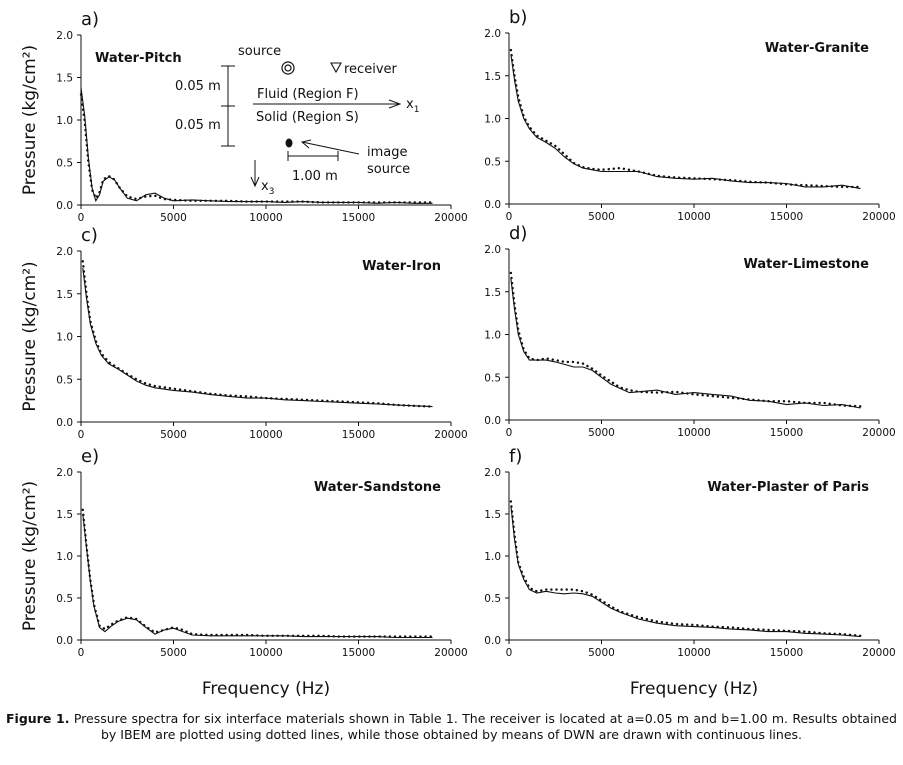 This screenshot has height=765, width=903. What do you see at coordinates (388, 169) in the screenshot?
I see `inset-image-source-label: source` at bounding box center [388, 169].